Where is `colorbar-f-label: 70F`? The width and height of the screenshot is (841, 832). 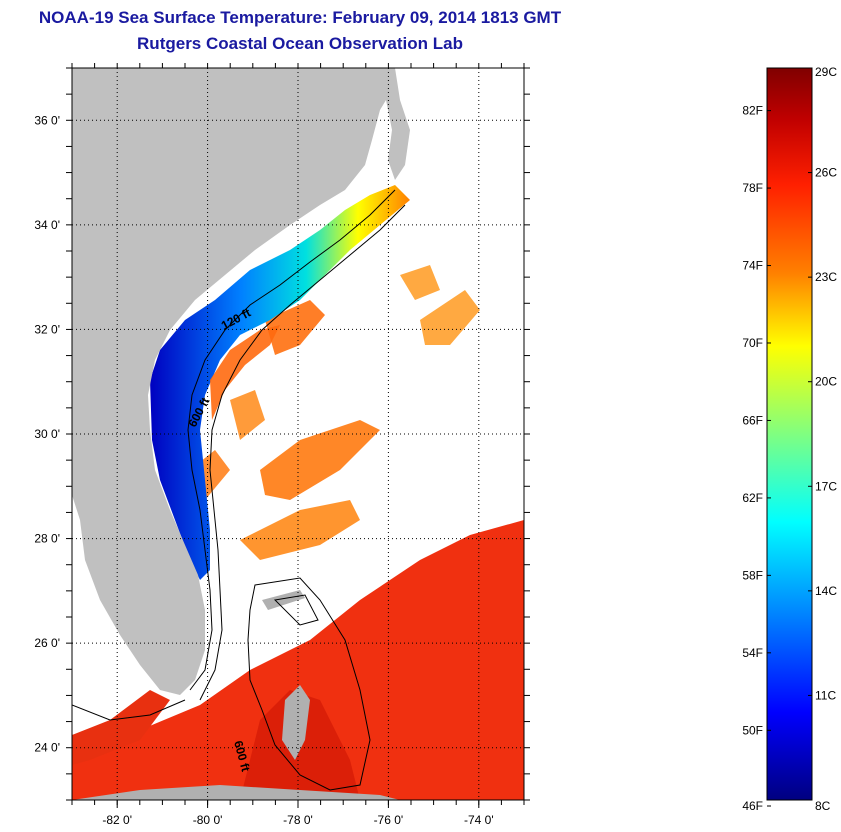
colorbar-f-label: 70F is located at coordinates (752, 343).